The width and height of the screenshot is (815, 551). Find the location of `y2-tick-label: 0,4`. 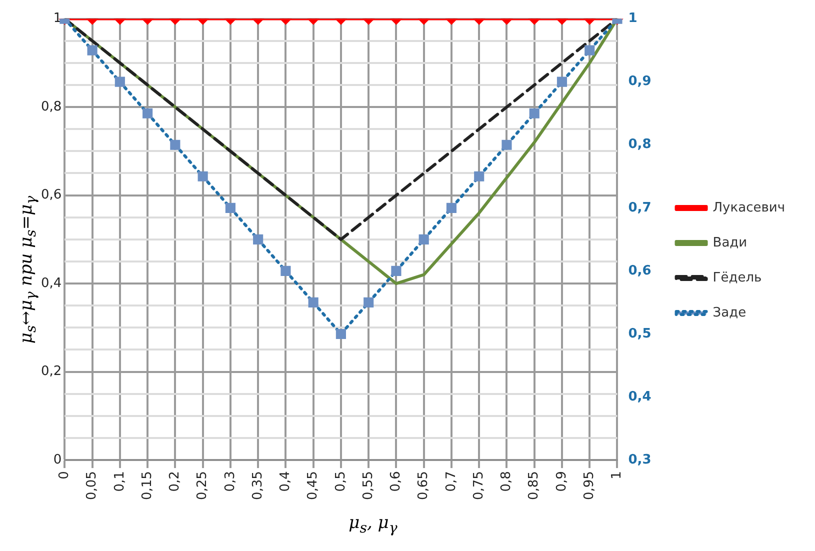

y2-tick-label: 0,4 is located at coordinates (640, 396).